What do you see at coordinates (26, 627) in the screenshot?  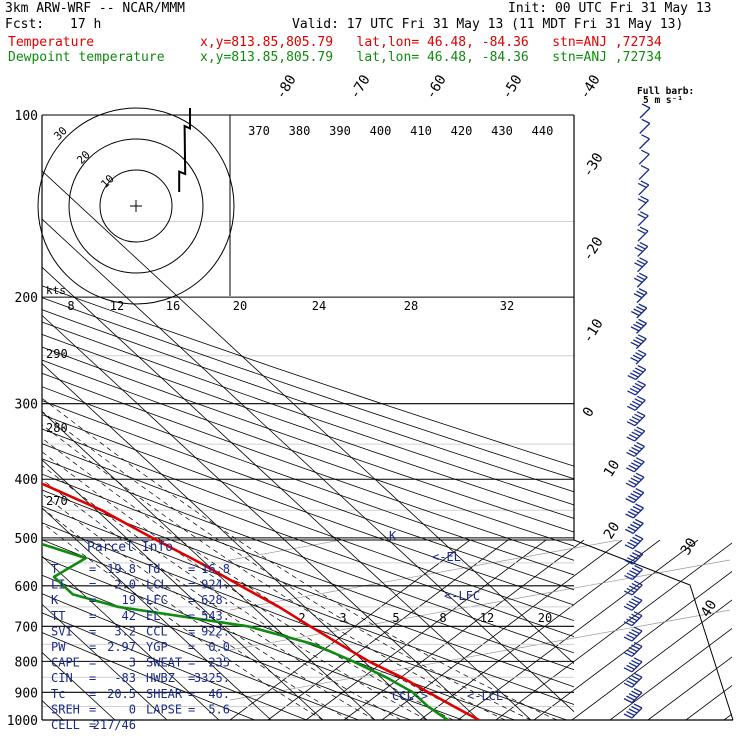 I see `pressure-label-700: 700` at bounding box center [26, 627].